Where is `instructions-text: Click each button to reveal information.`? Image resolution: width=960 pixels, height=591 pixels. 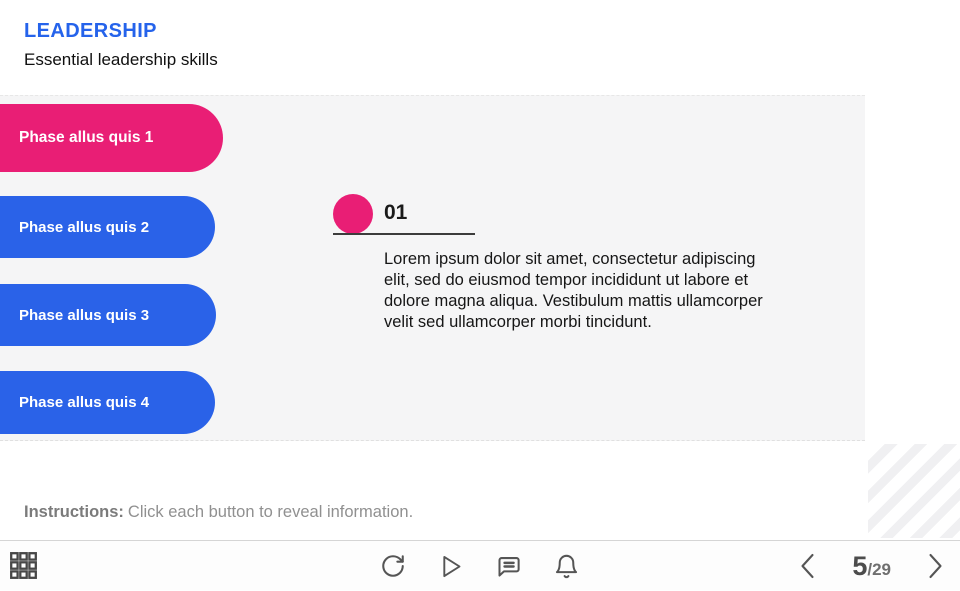 instructions-text: Click each button to reveal information. is located at coordinates (270, 512).